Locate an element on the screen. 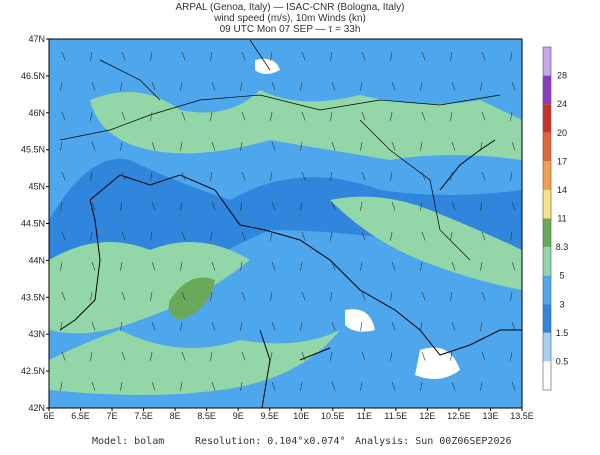 The image size is (600, 455). x-tick-label: 7.5E is located at coordinates (143, 416).